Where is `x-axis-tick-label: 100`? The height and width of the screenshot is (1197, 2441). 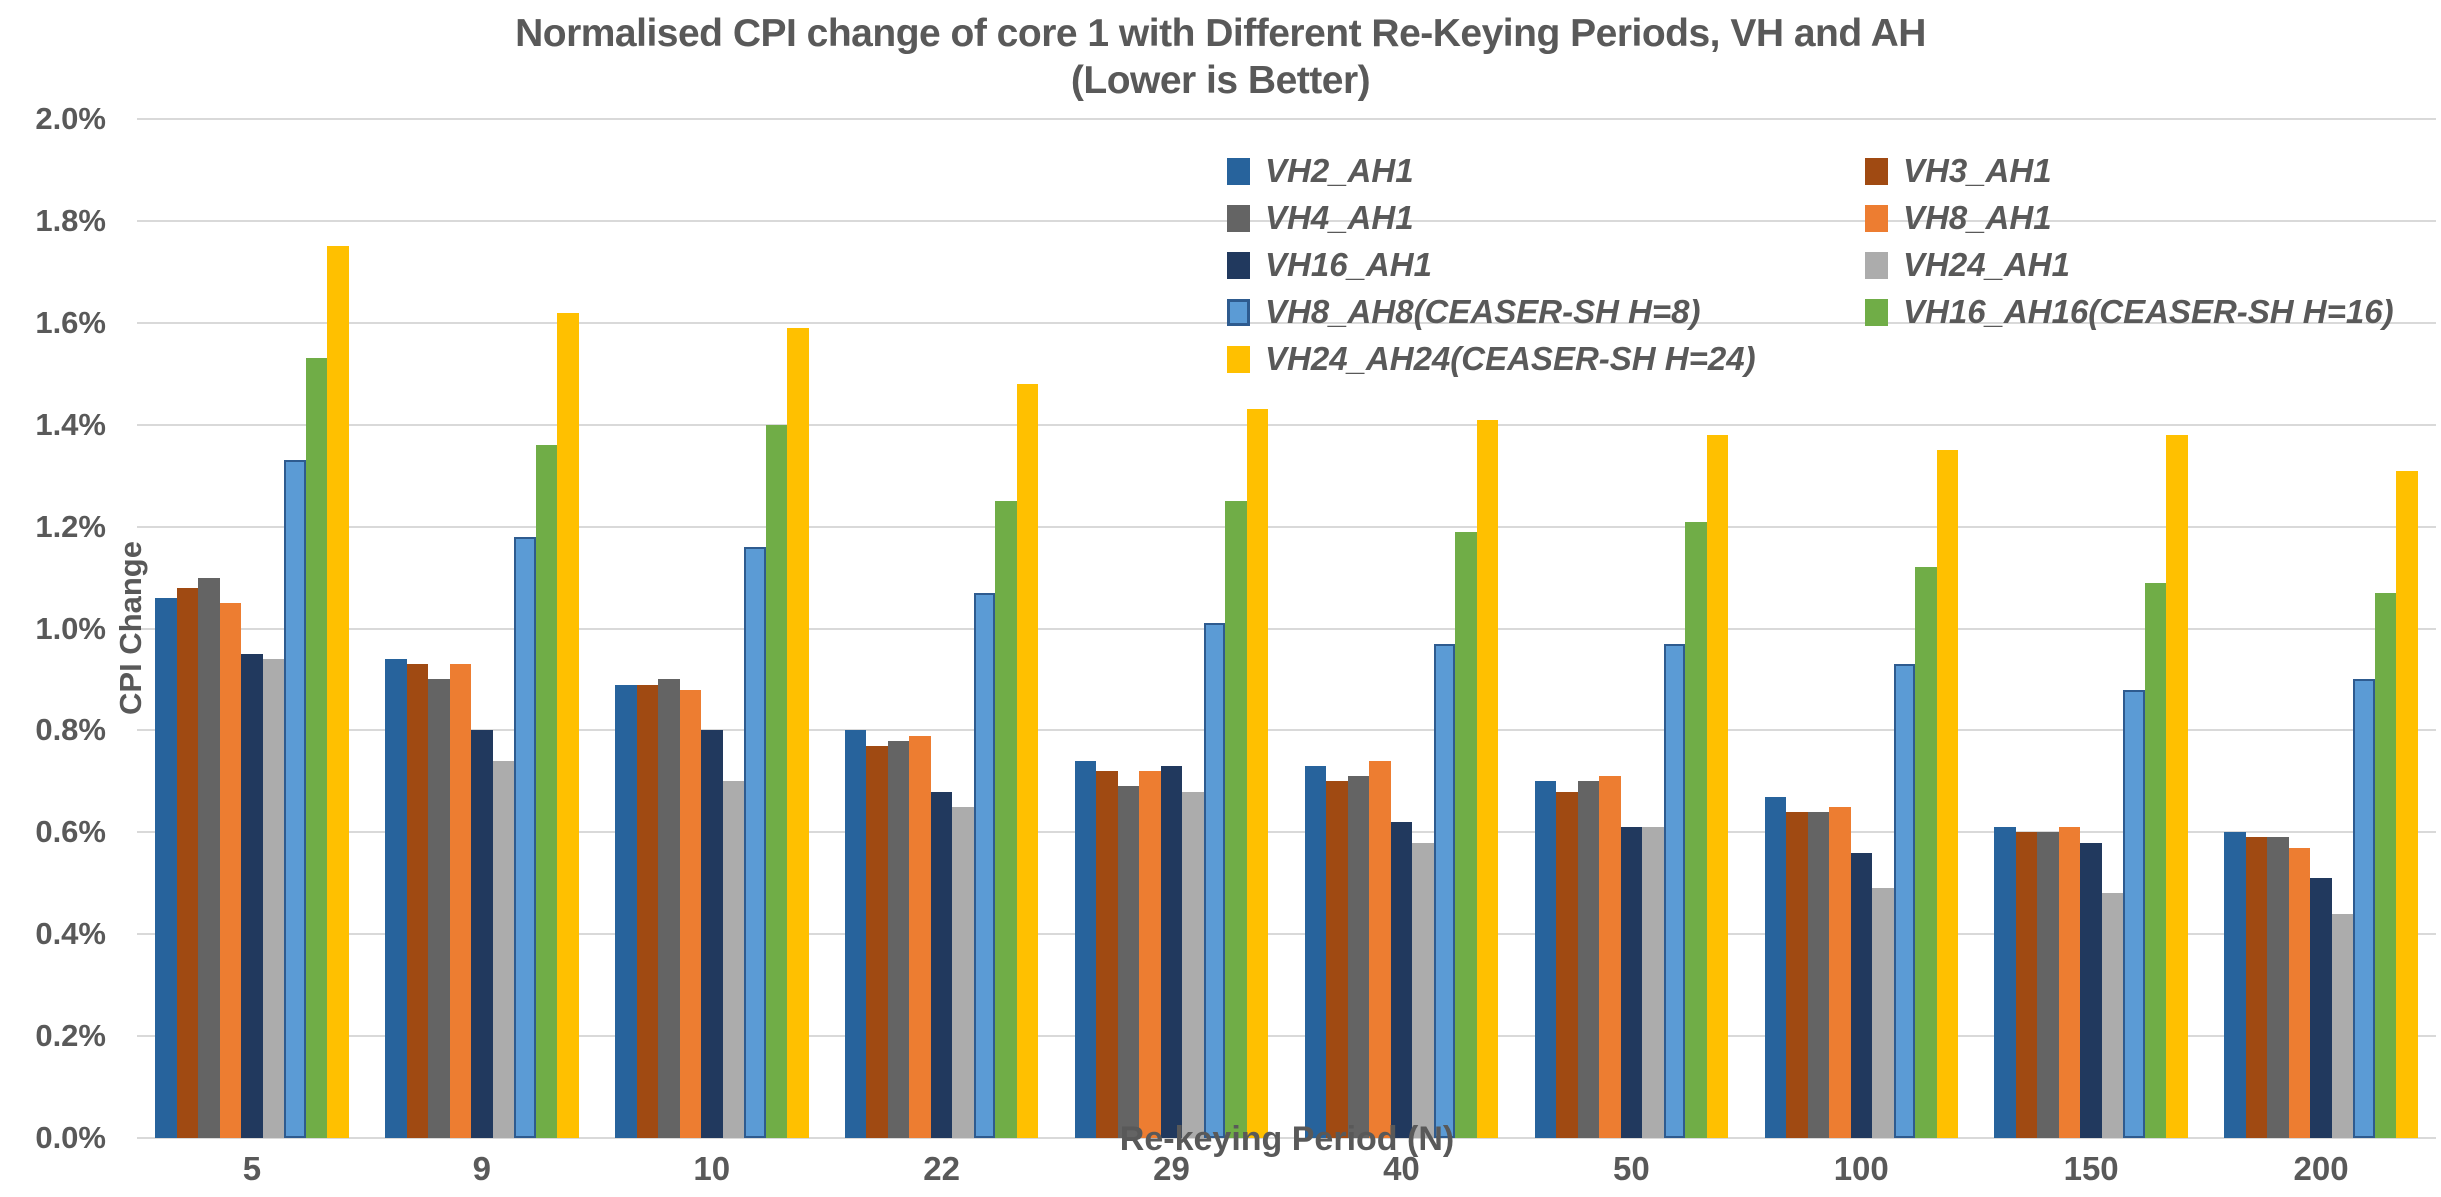 x-axis-tick-label: 100 is located at coordinates (1861, 1168).